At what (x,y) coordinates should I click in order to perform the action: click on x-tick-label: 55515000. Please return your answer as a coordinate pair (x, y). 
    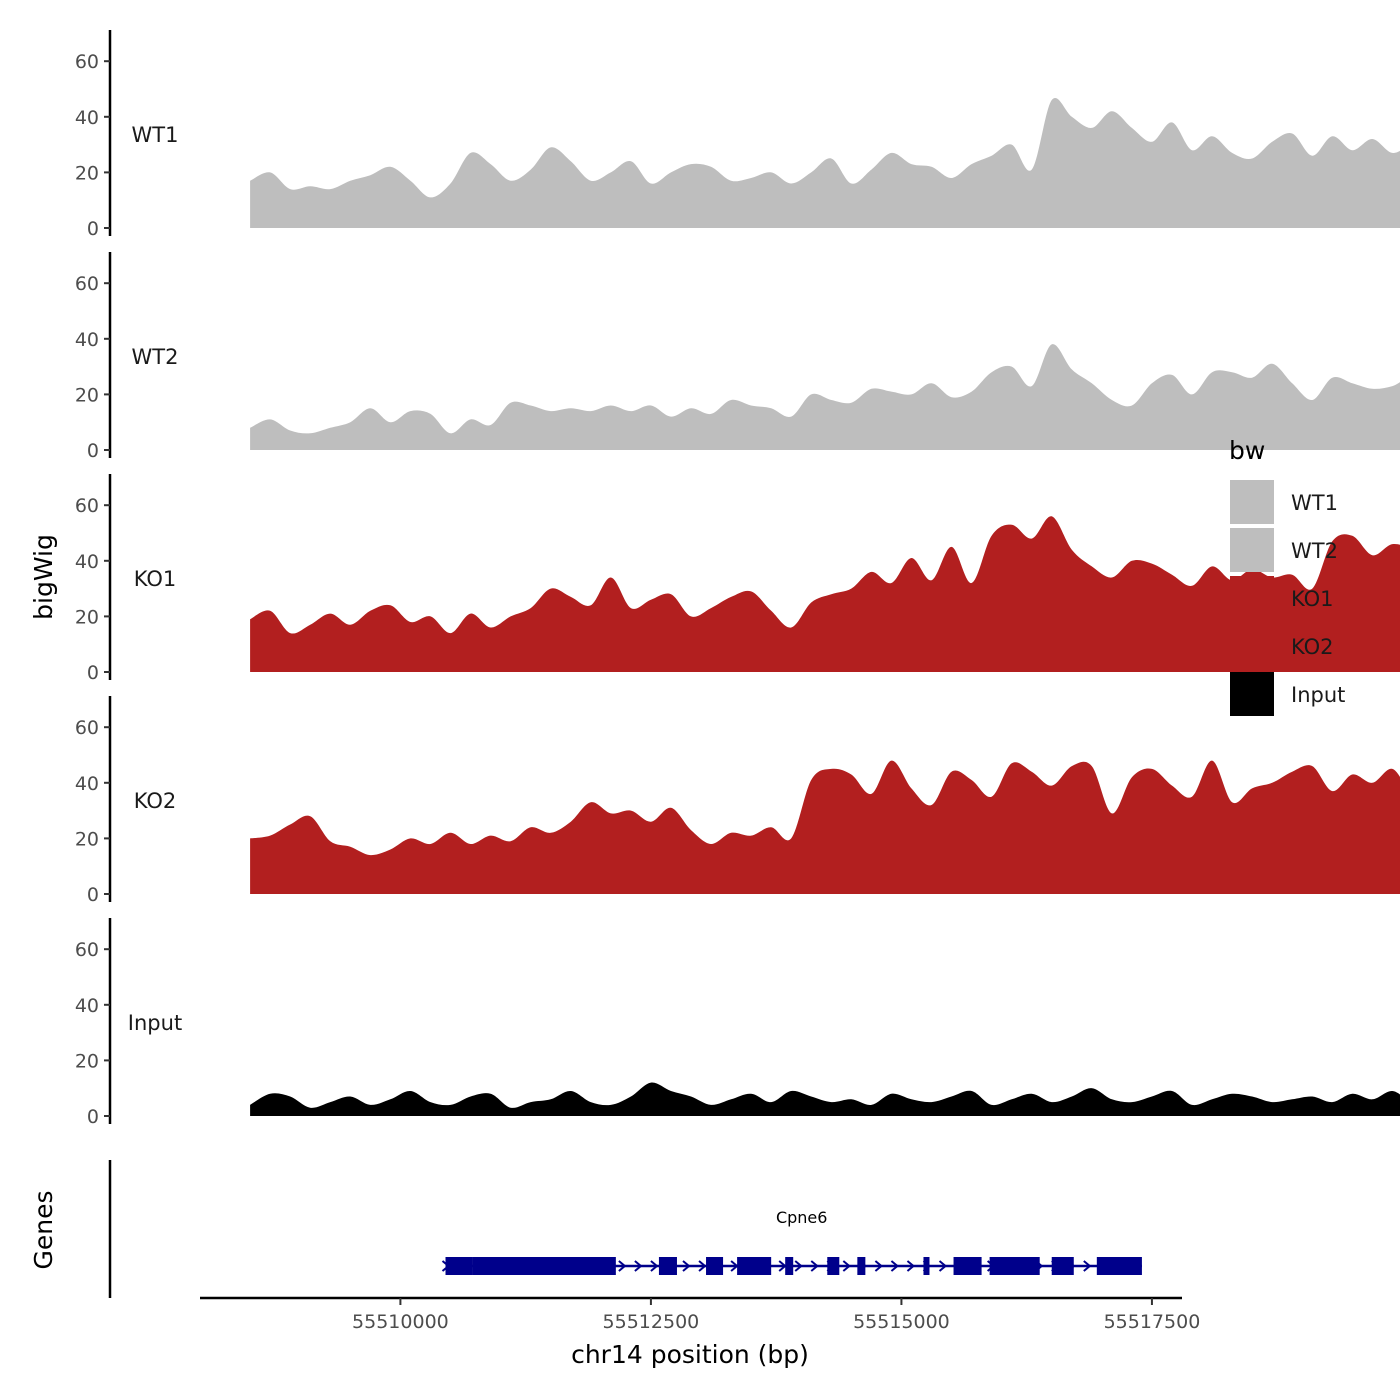
    Looking at the image, I should click on (901, 1322).